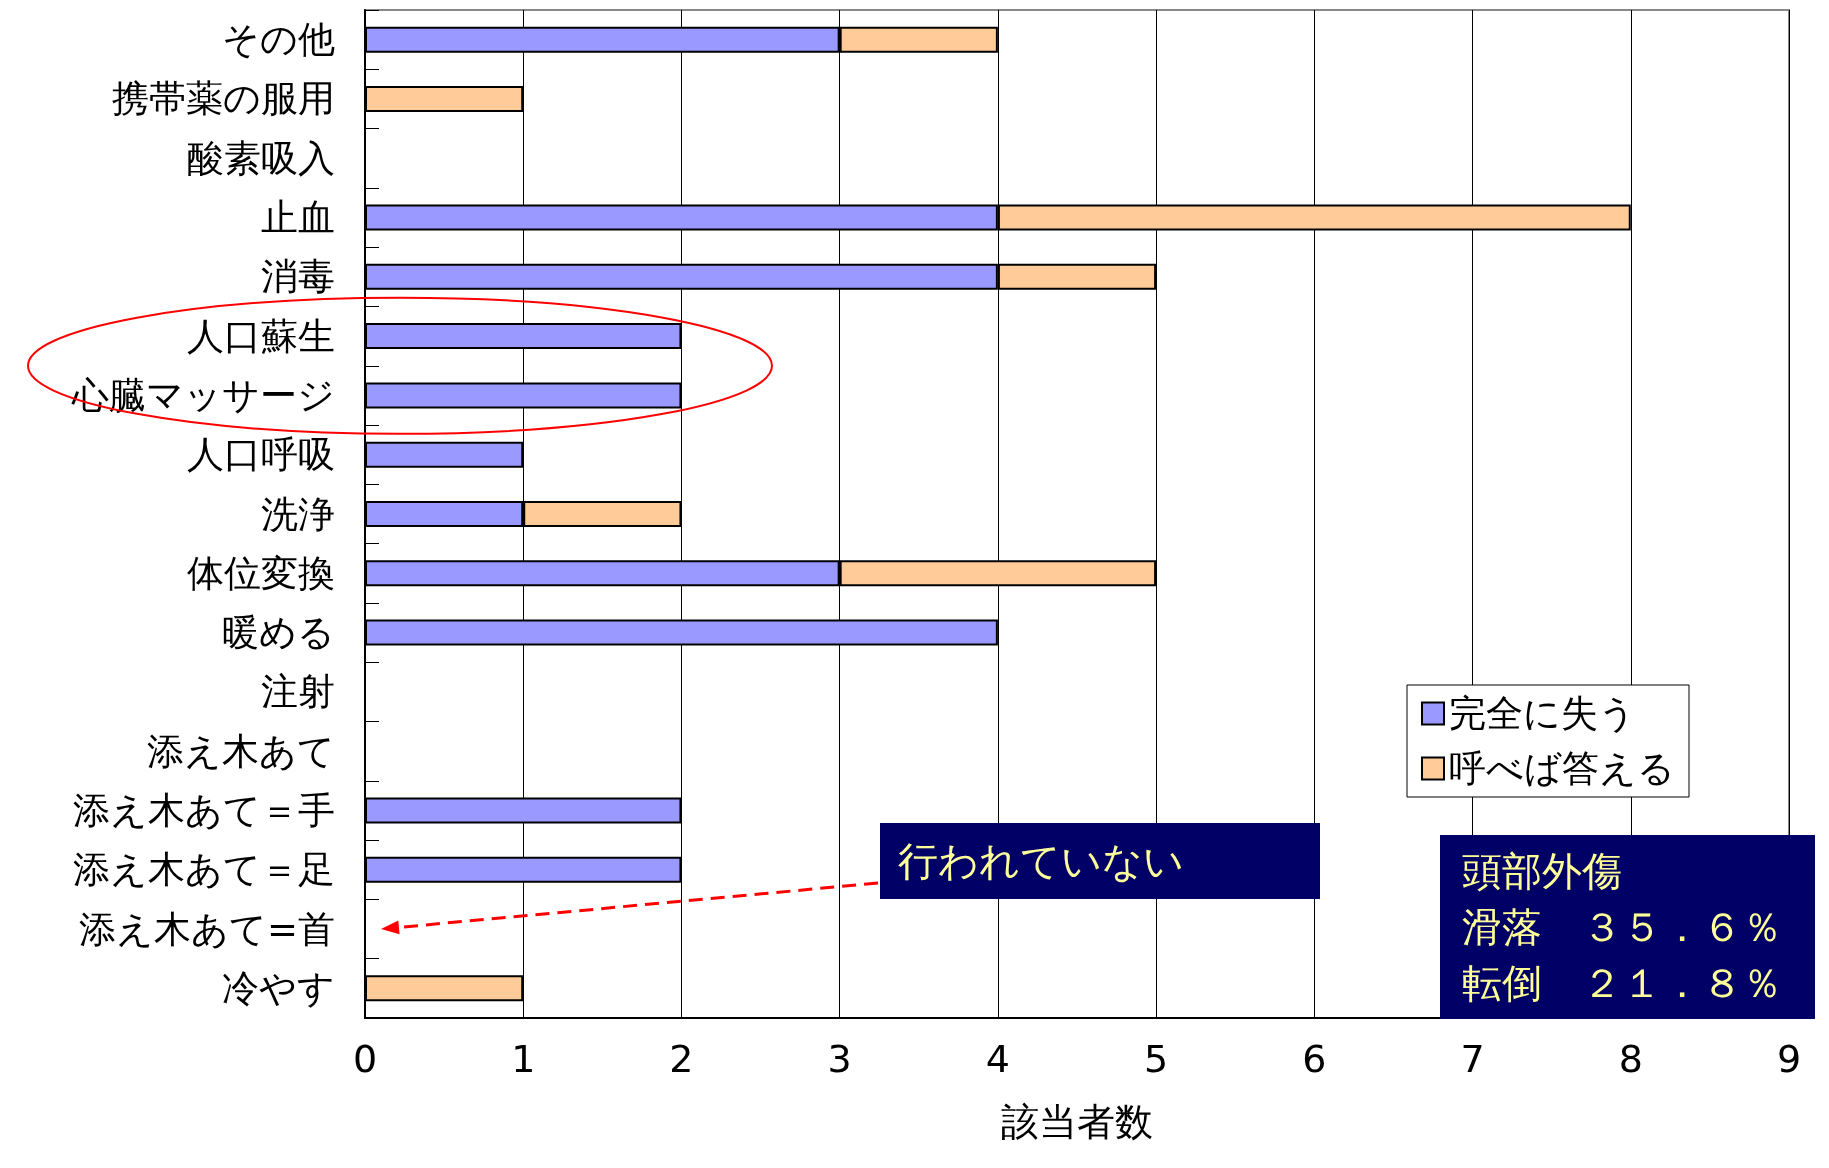  What do you see at coordinates (1542, 871) in the screenshot?
I see `annotation: 頭部外傷` at bounding box center [1542, 871].